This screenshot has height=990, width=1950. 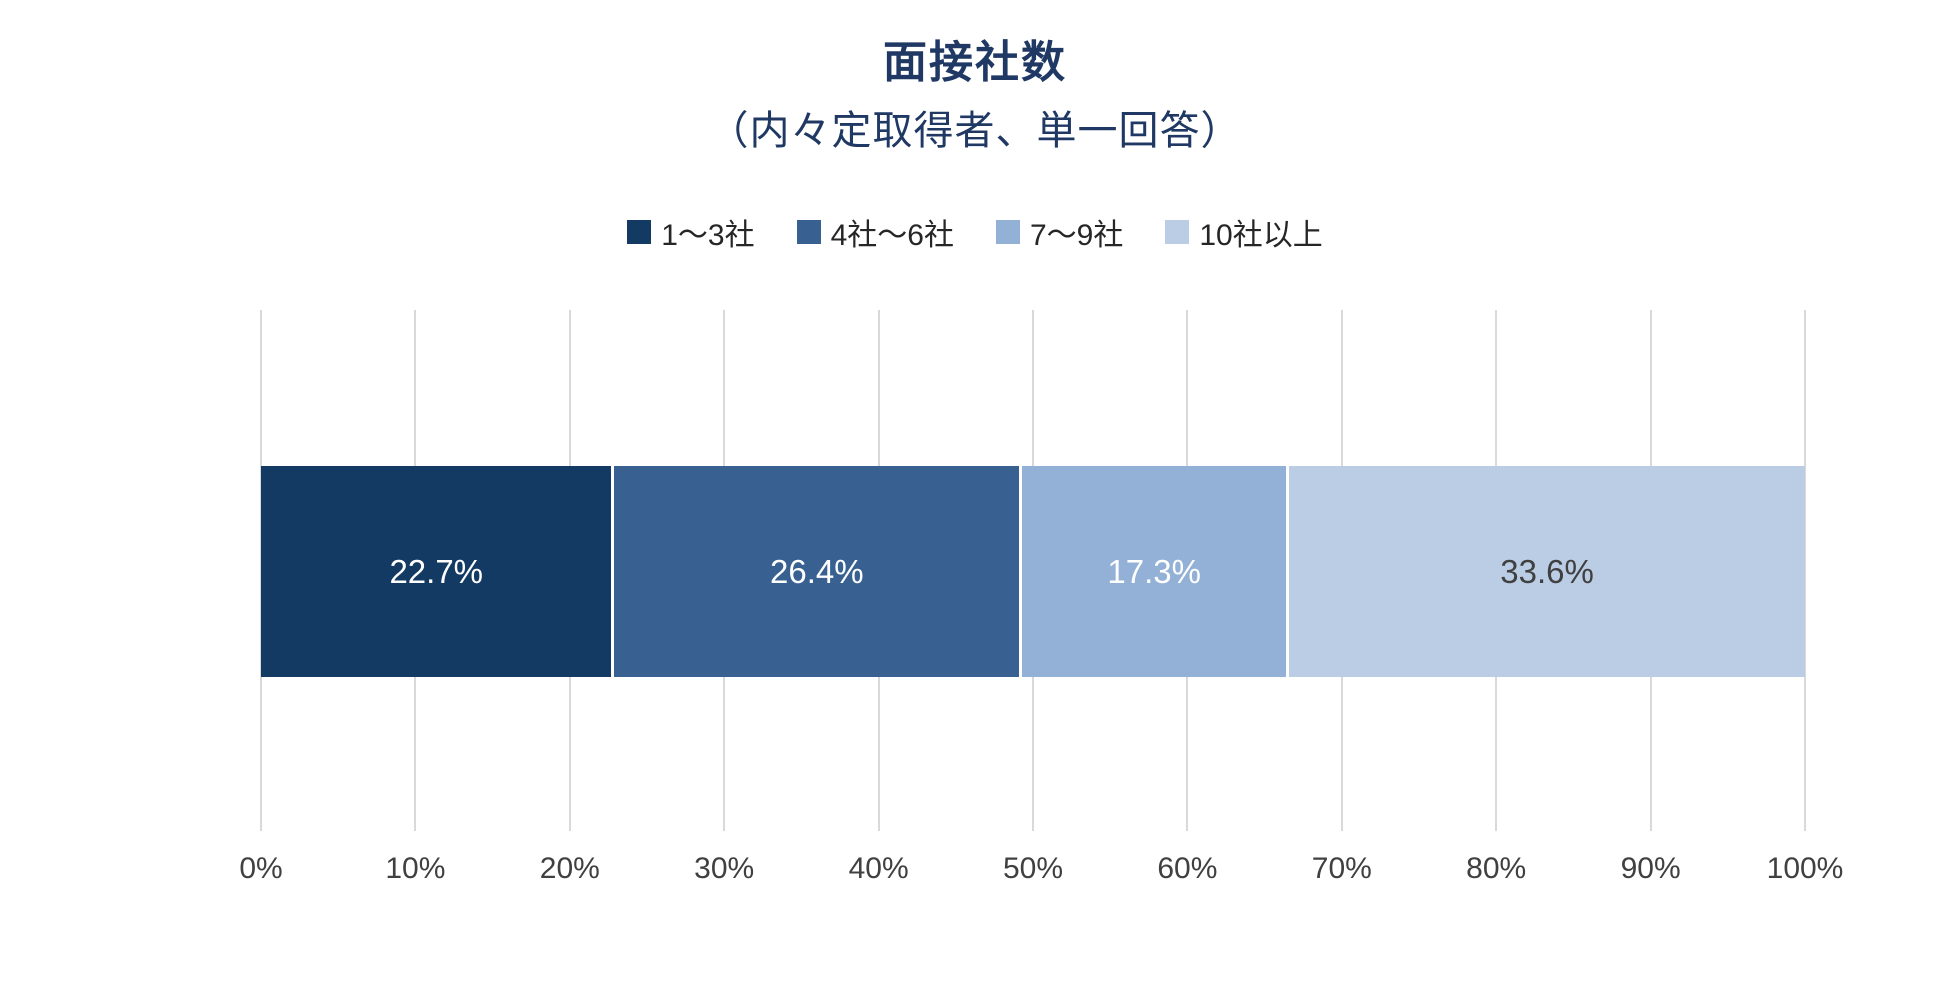 What do you see at coordinates (1496, 868) in the screenshot?
I see `x-tick-label: 80%` at bounding box center [1496, 868].